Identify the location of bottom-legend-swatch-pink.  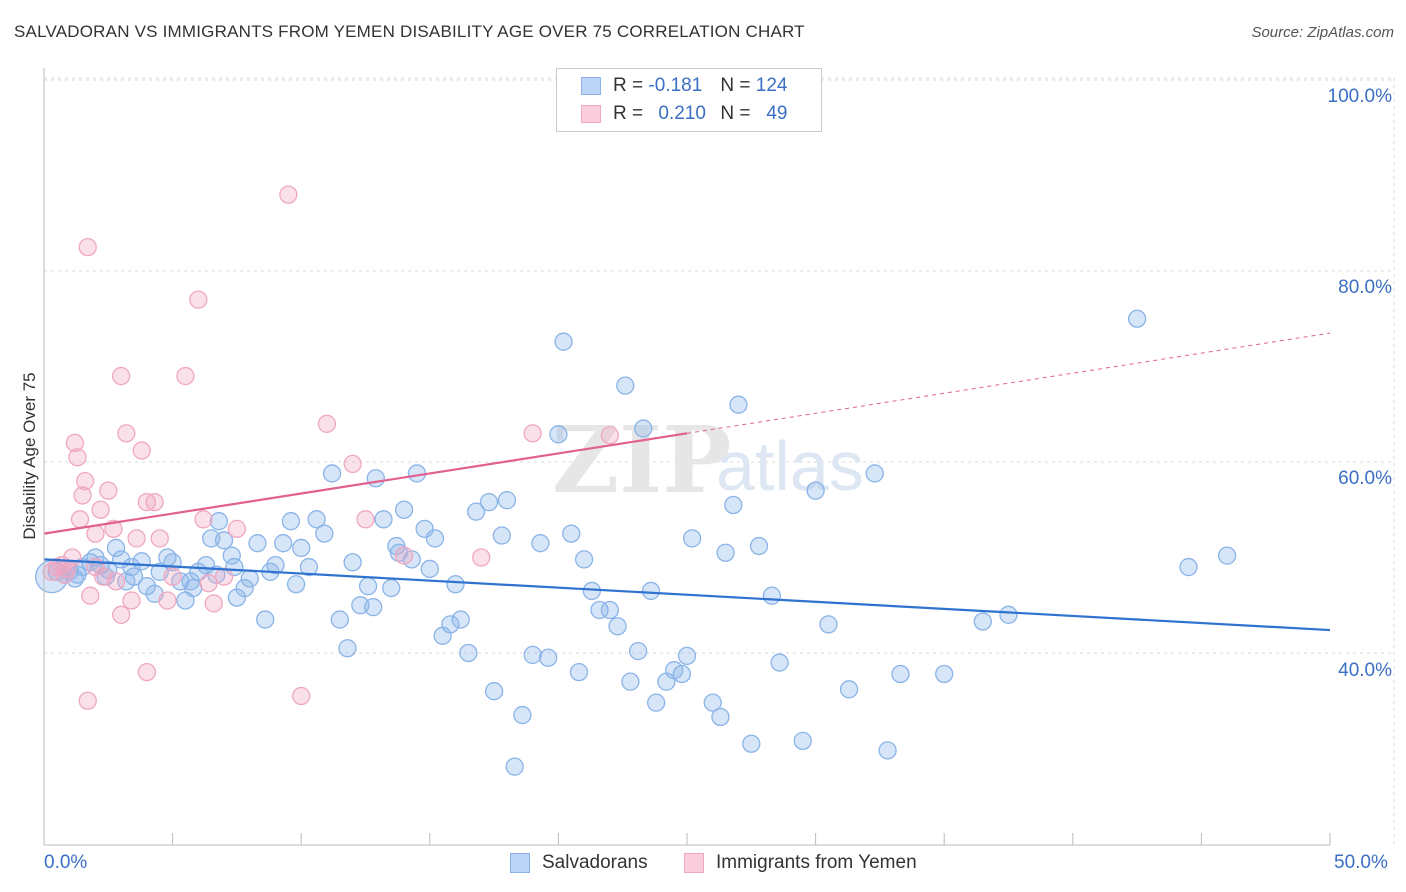
(694, 863).